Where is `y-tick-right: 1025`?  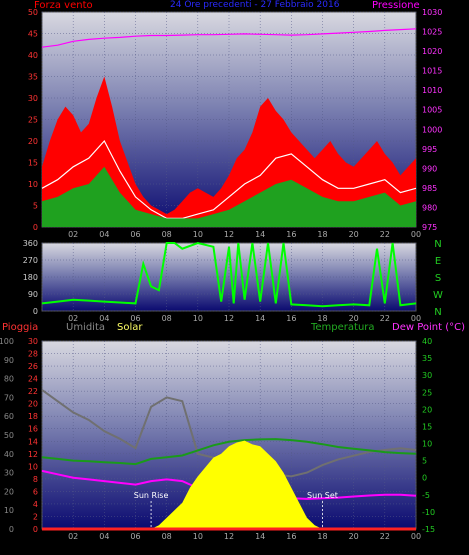
y-tick-right: 1025 is located at coordinates (432, 32).